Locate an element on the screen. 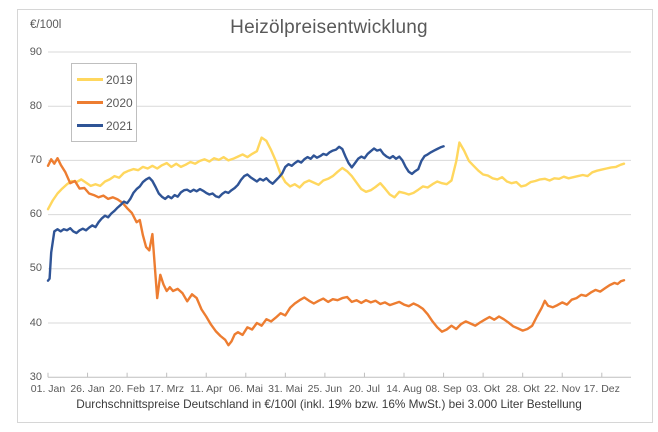 This screenshot has height=432, width=658. legend: 2019 2020 2021 is located at coordinates (104, 102).